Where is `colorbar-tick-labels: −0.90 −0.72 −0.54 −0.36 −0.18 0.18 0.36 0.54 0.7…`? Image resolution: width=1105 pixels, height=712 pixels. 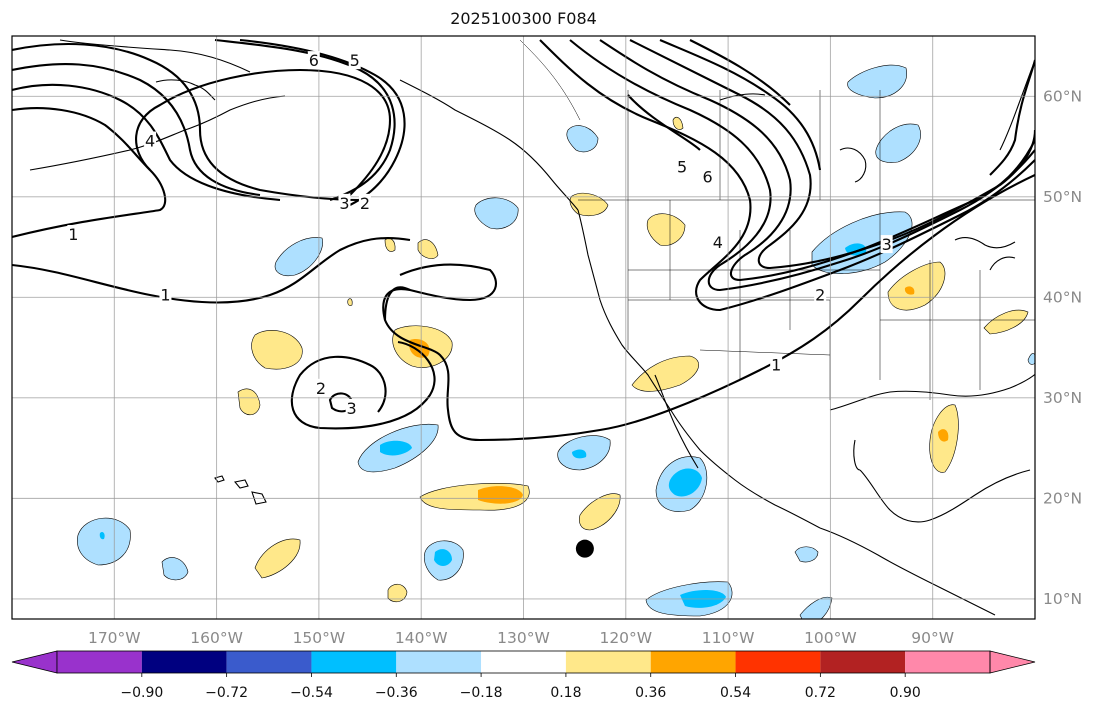 colorbar-tick-labels: −0.90 −0.72 −0.54 −0.36 −0.18 0.18 0.36 0.54 0.7… is located at coordinates (520, 687).